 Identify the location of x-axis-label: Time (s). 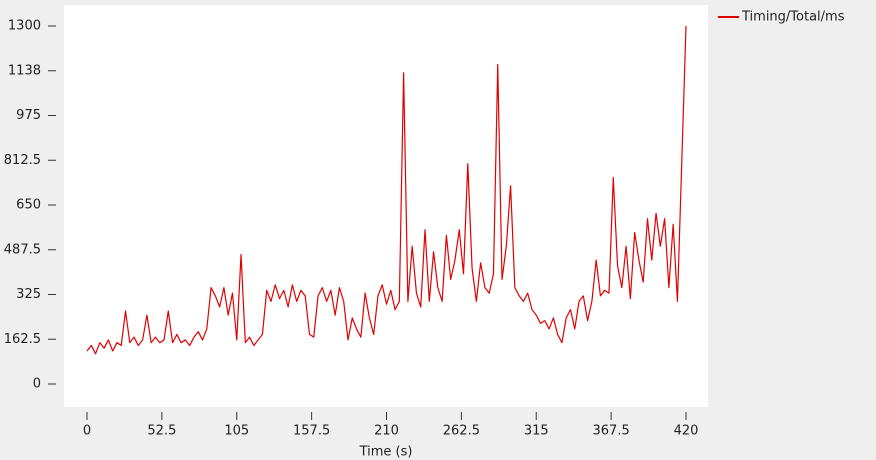
(386, 452).